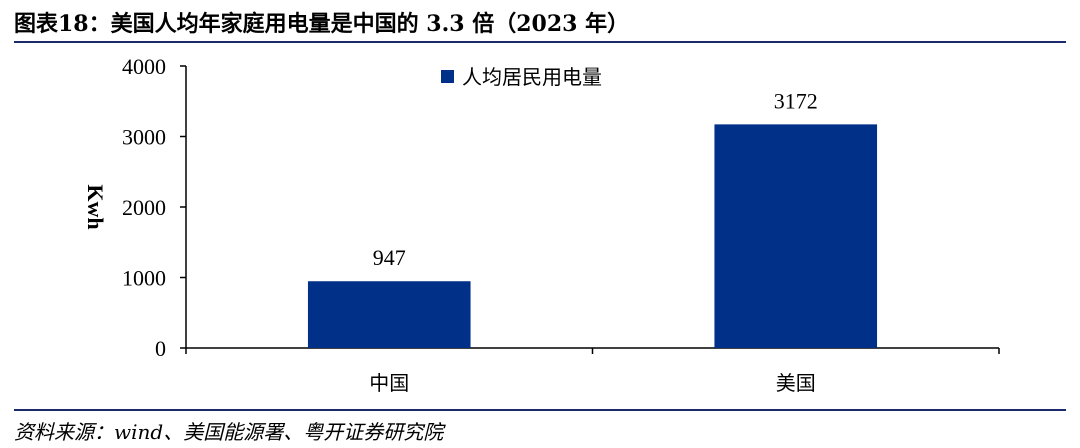 The image size is (1080, 448). Describe the element at coordinates (144, 137) in the screenshot. I see `y-tick-label: 3000` at that location.